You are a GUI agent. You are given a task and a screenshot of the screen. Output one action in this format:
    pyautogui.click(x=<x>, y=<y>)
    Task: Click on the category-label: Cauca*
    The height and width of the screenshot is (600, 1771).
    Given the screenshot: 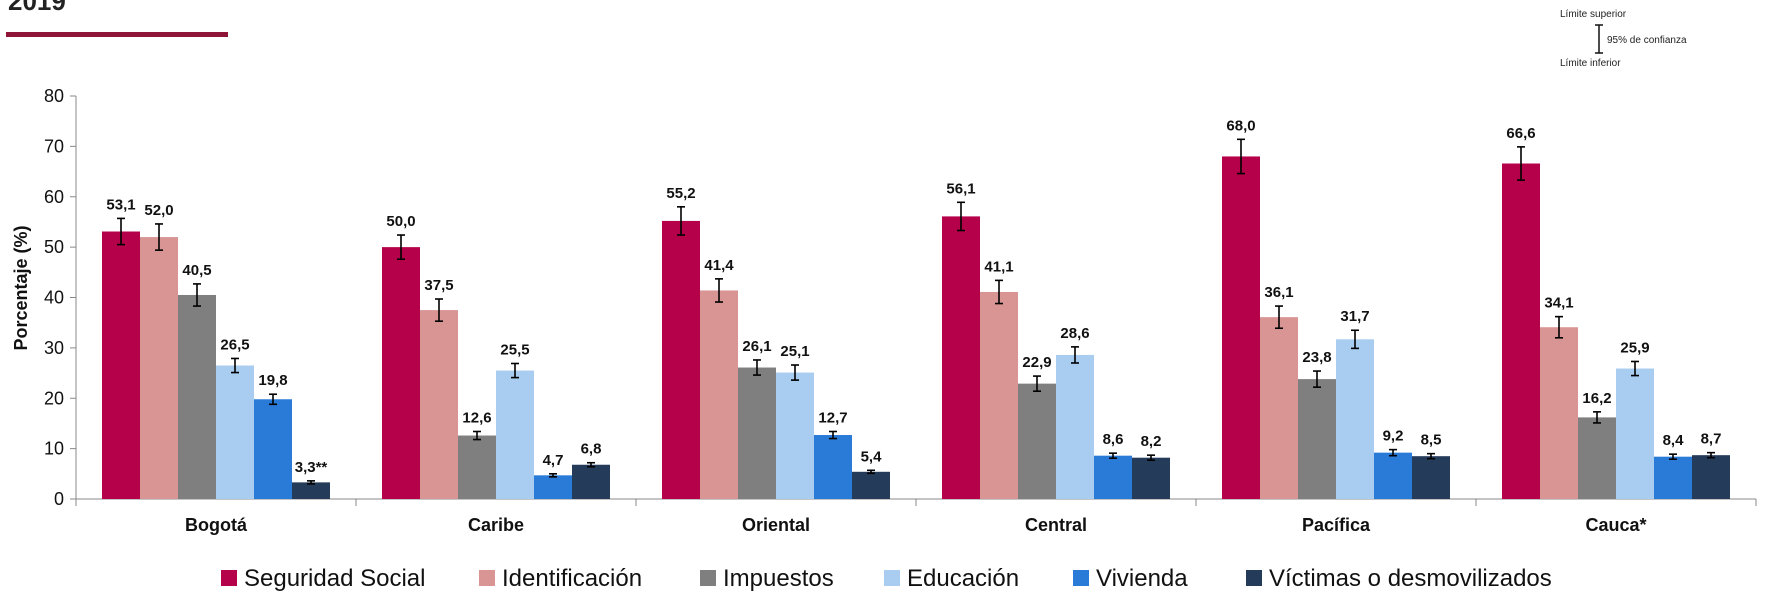 What is the action you would take?
    pyautogui.click(x=1615, y=525)
    